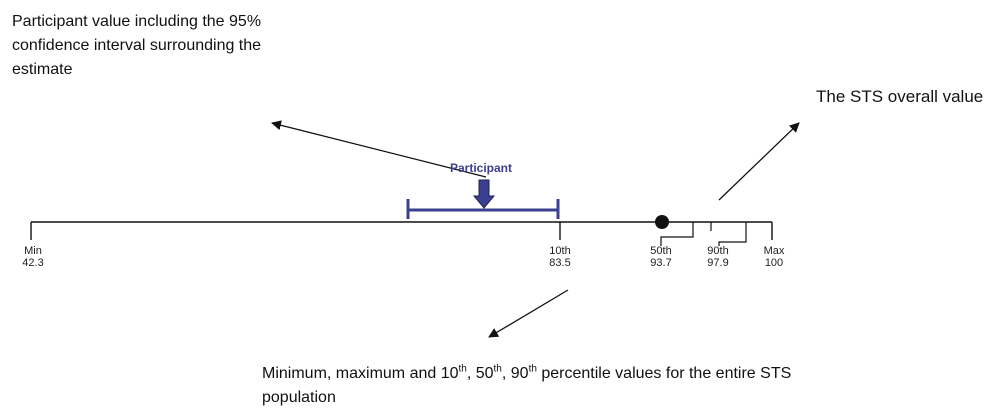  I want to click on bracket-50th, so click(677, 234).